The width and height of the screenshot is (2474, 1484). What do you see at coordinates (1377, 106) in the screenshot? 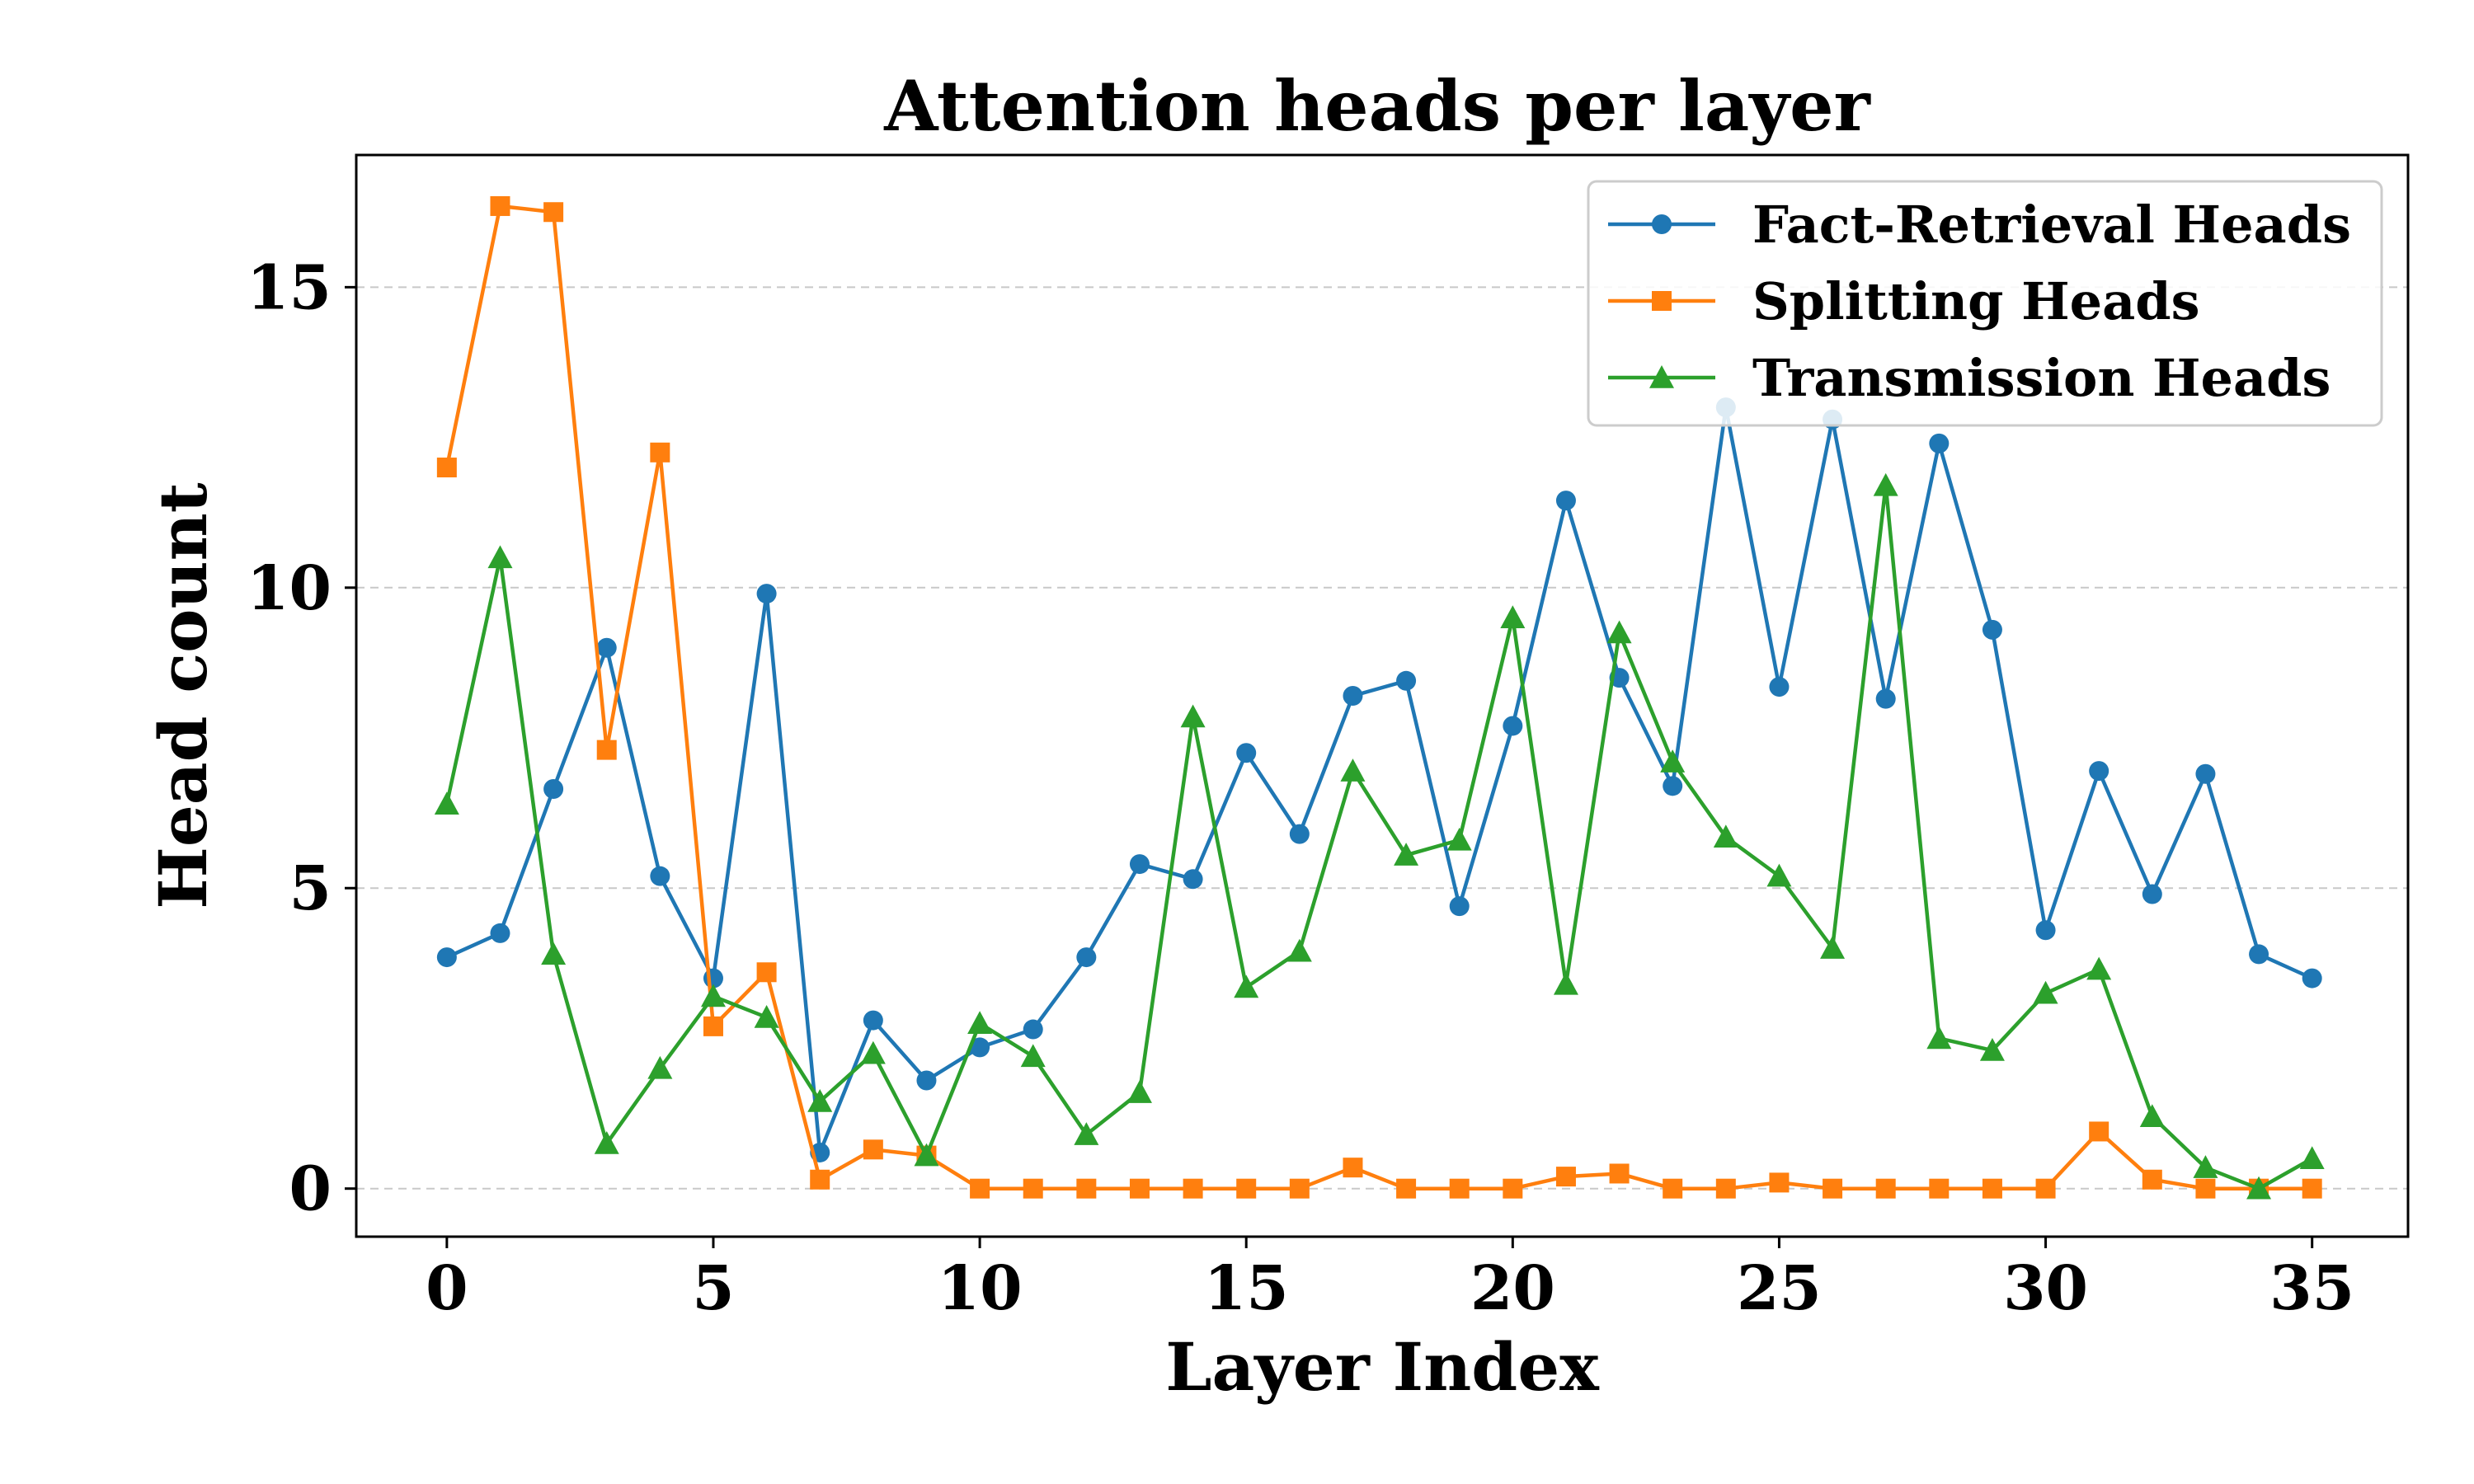
I see `chart-title: Attention heads per layer` at bounding box center [1377, 106].